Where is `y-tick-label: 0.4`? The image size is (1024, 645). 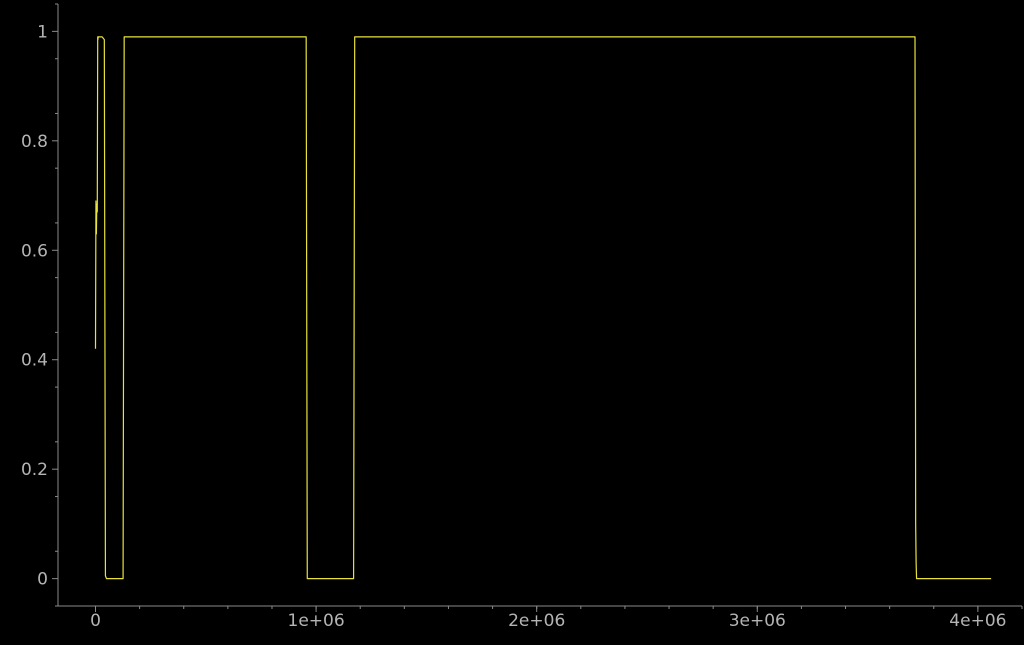
y-tick-label: 0.4 is located at coordinates (34, 361).